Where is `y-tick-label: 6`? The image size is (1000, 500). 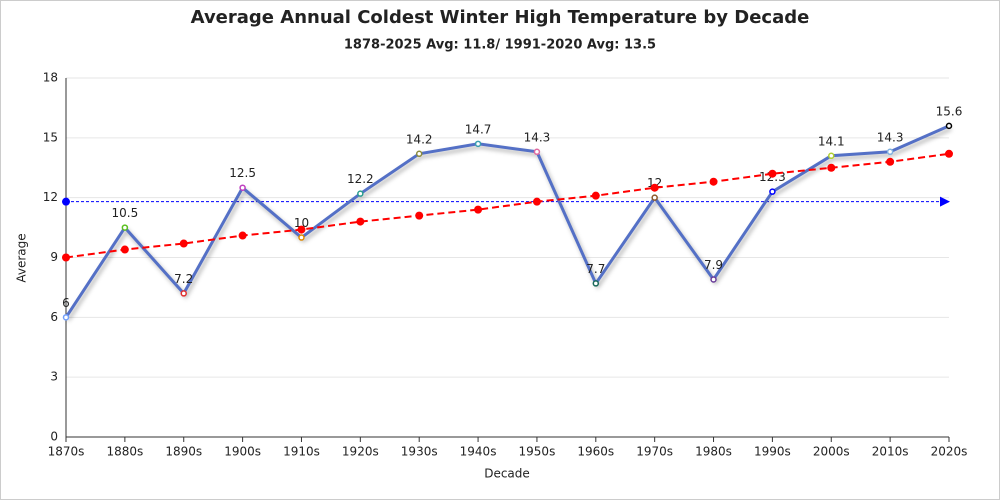 y-tick-label: 6 is located at coordinates (54, 317).